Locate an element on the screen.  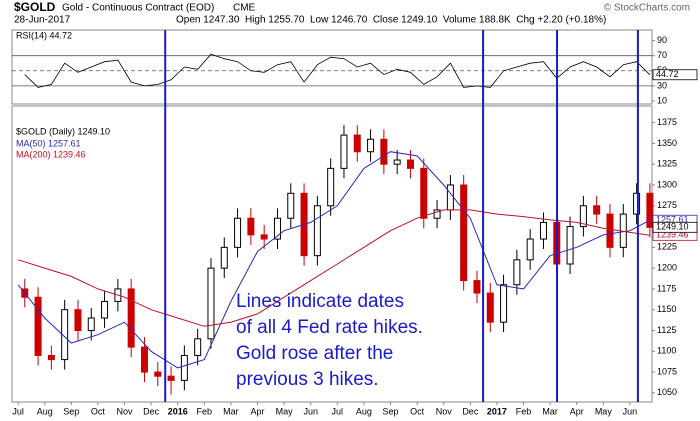
rsi-tick-label: 10 is located at coordinates (662, 100).